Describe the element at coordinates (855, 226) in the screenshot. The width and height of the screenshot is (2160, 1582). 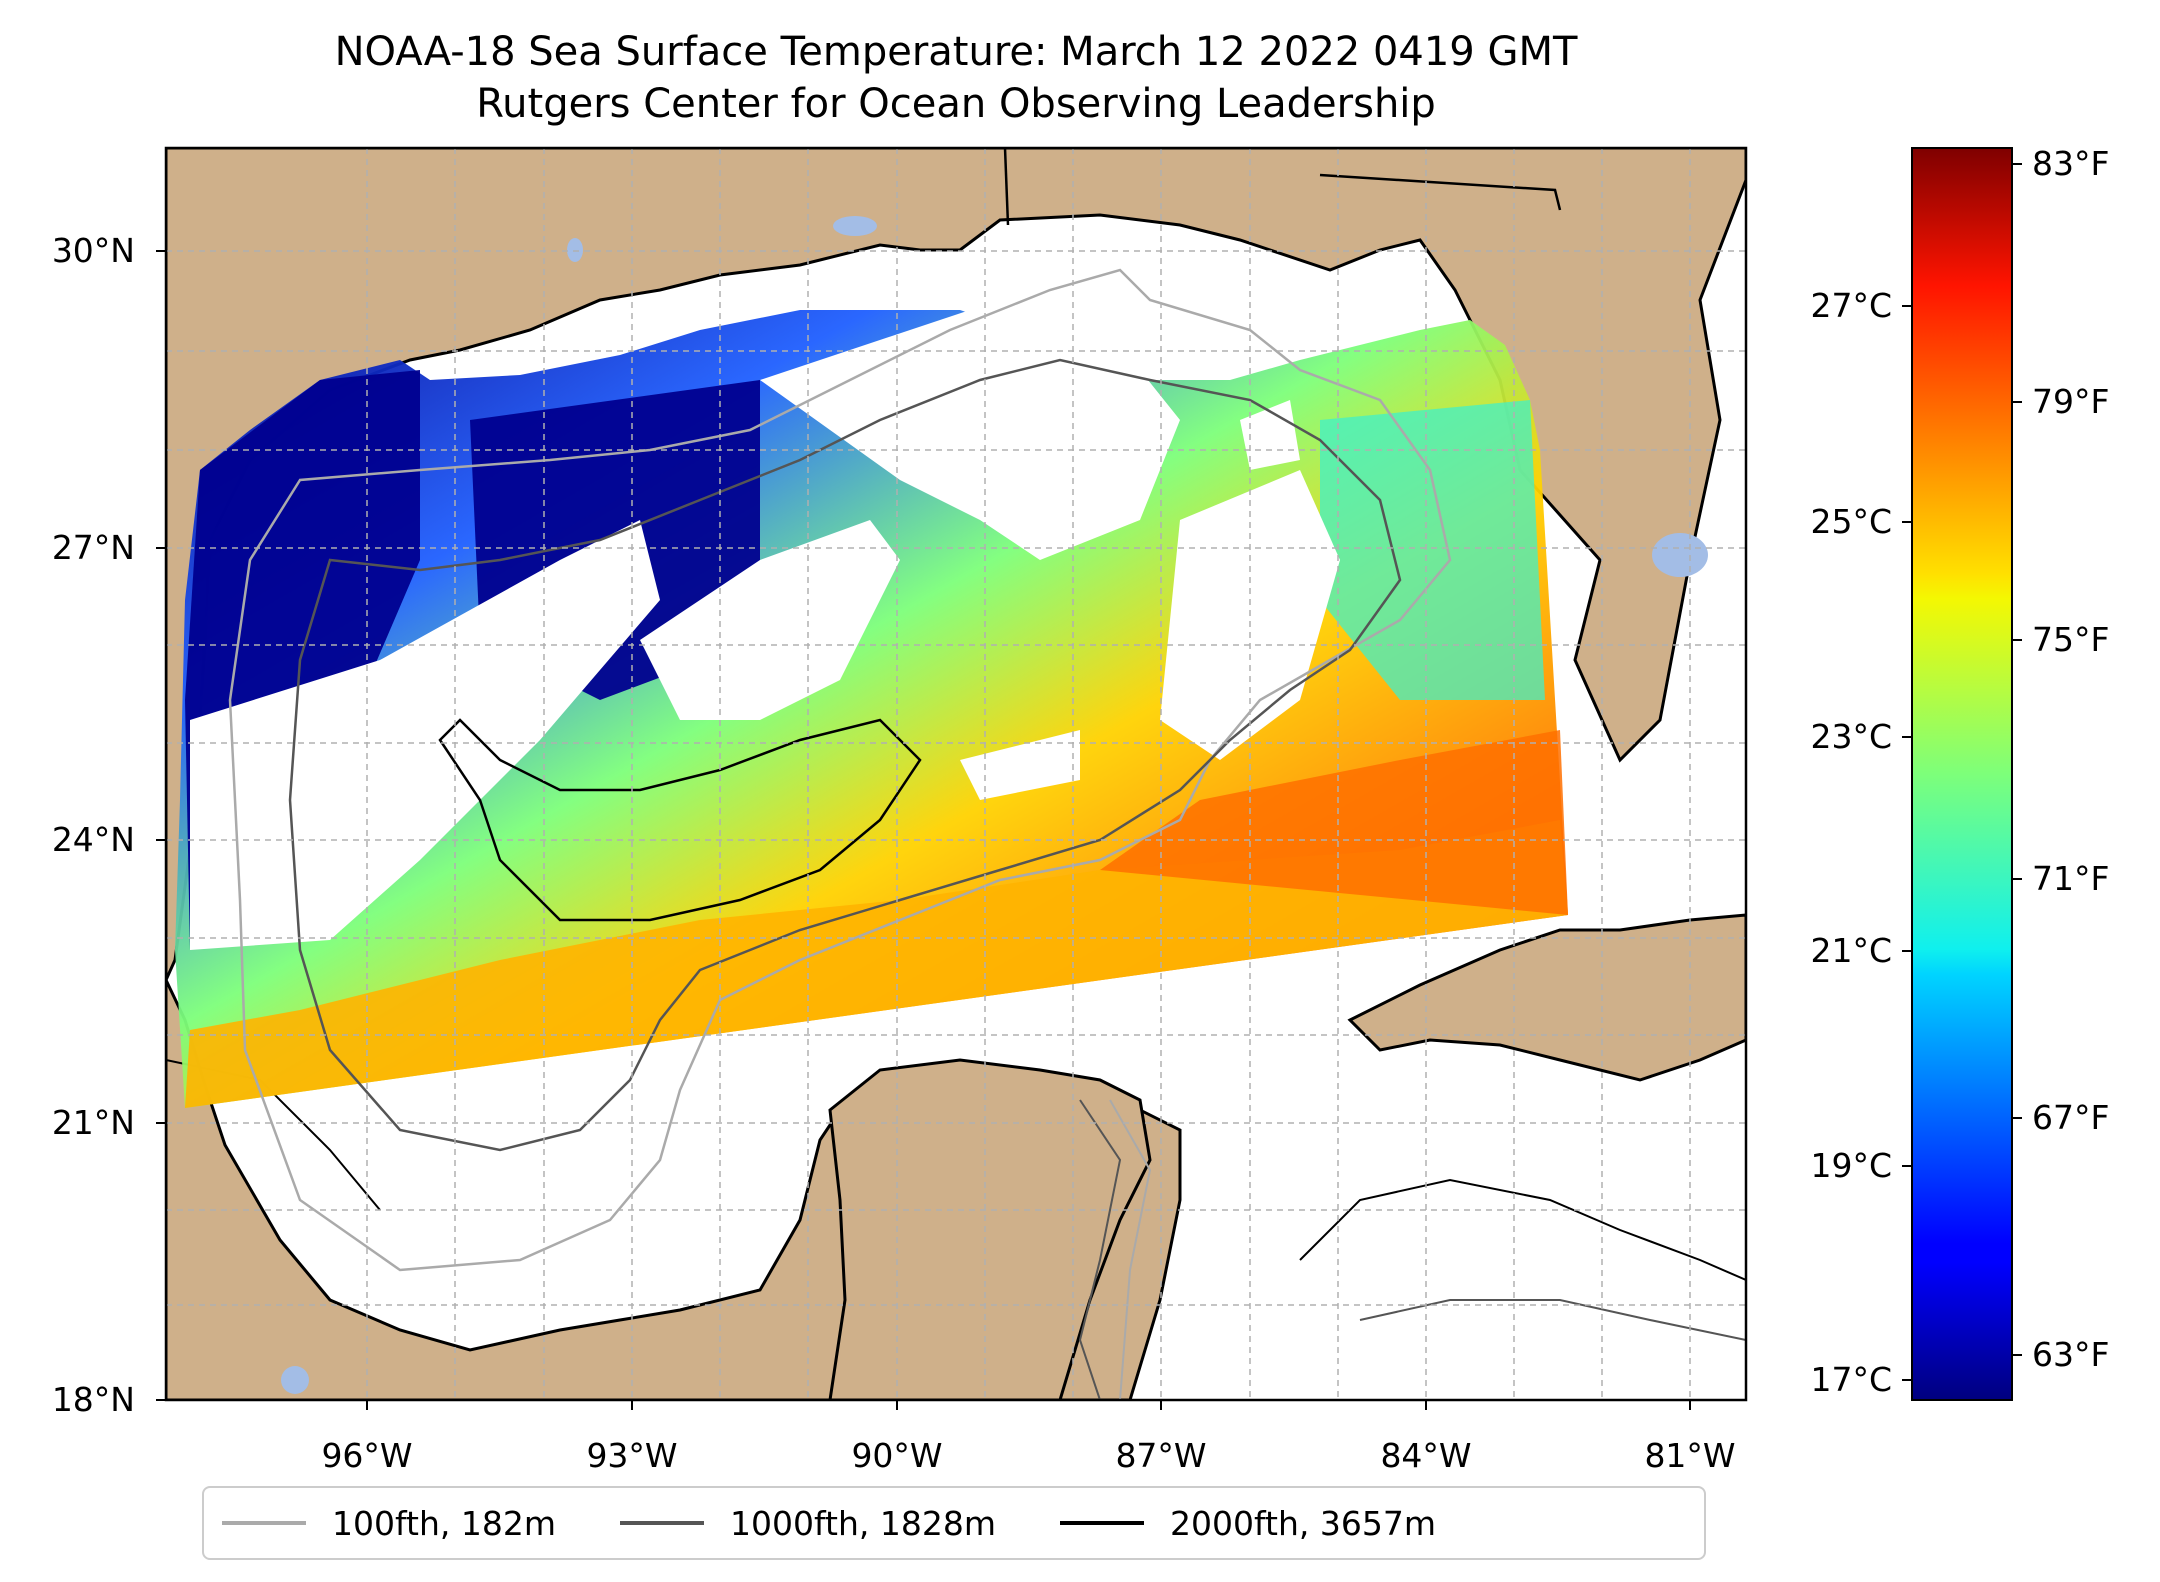
I see `lake-pontchartrain` at that location.